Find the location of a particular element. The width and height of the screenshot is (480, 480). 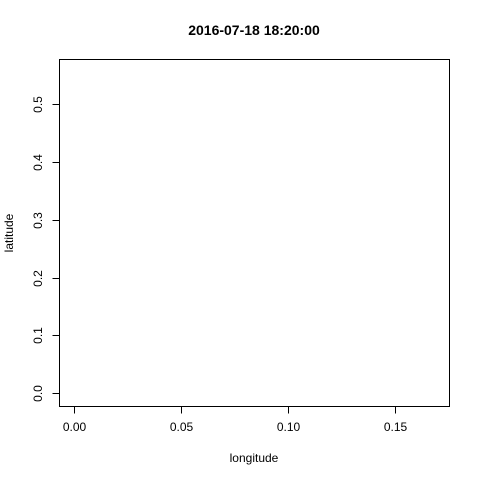

y-tick-label: 0.5 is located at coordinates (38, 104).